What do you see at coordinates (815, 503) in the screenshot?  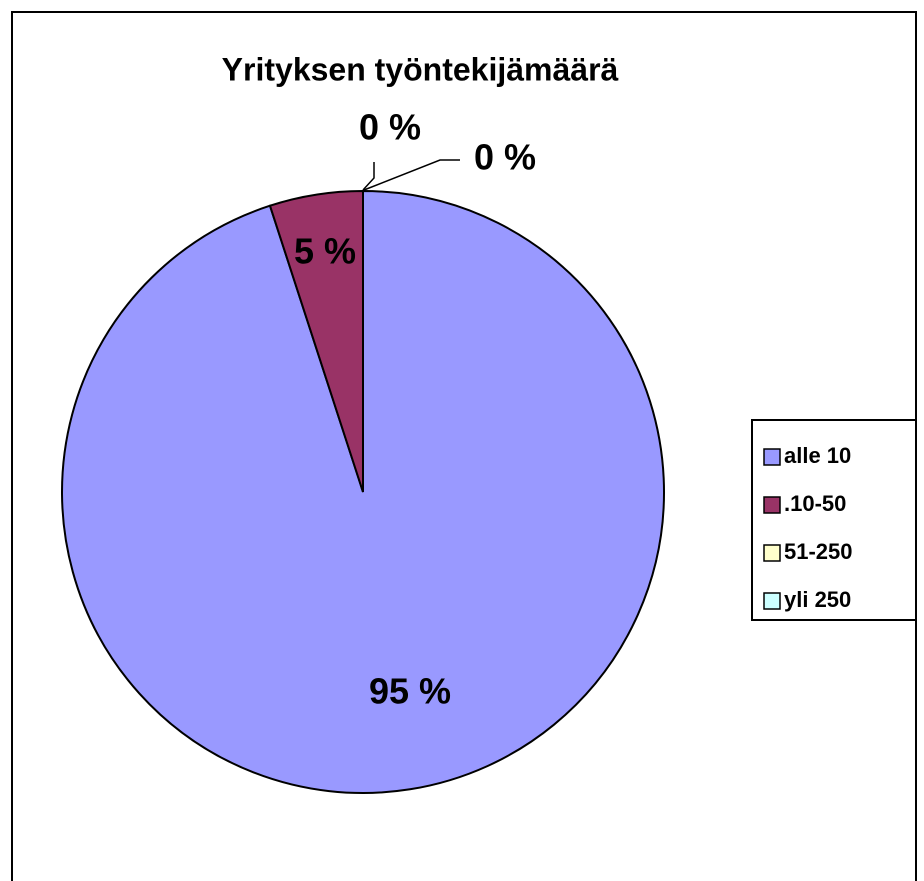 I see `legend-label: .10-50` at bounding box center [815, 503].